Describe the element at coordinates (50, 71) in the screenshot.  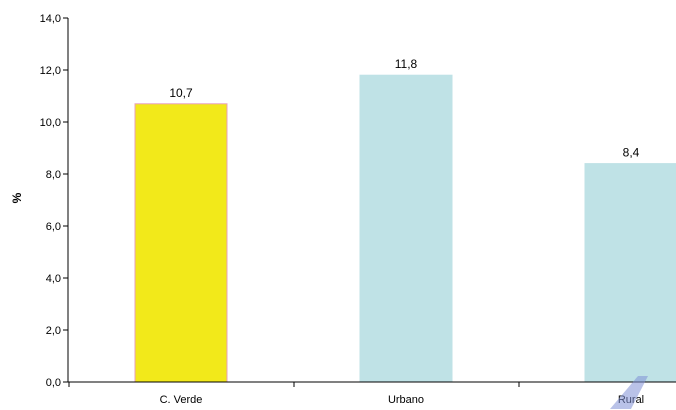
I see `y-tick-label: 12,0` at that location.